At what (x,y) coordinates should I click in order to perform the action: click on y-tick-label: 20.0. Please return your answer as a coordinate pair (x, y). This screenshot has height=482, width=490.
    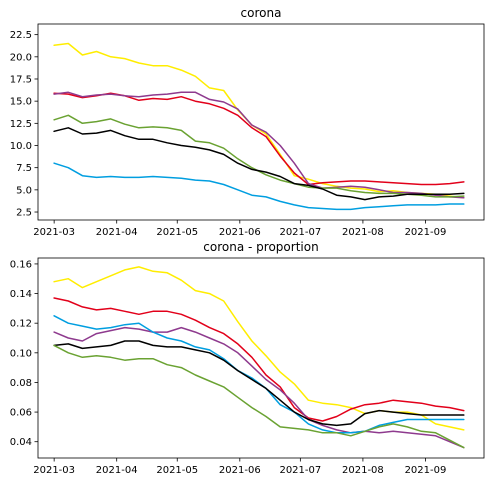
    Looking at the image, I should click on (21, 57).